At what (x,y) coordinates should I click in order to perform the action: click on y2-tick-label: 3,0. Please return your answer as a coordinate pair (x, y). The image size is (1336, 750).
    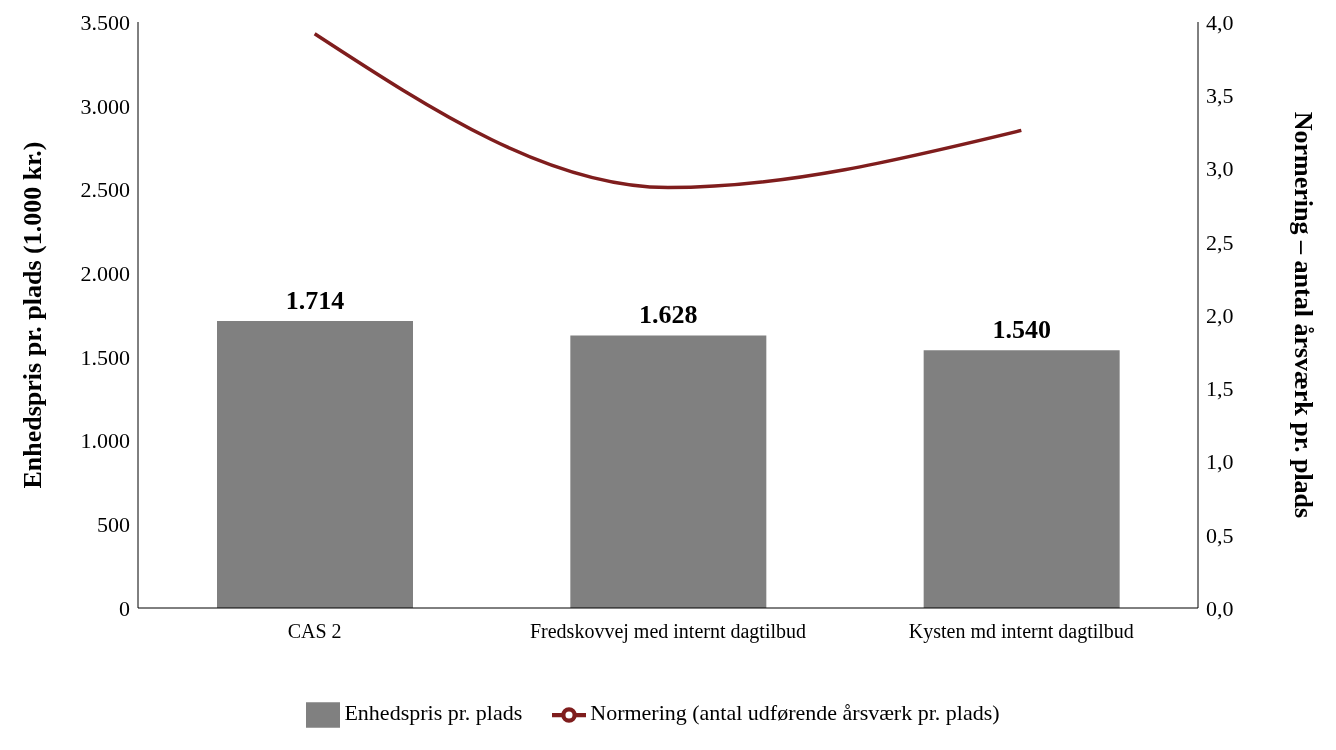
    Looking at the image, I should click on (1220, 169).